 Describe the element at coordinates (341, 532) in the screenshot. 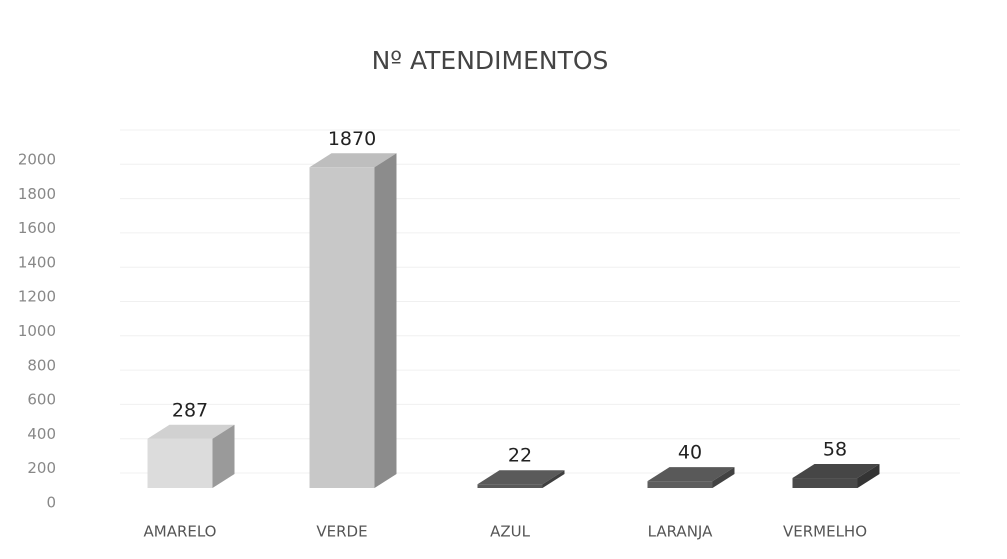

I see `x-tick-label: VERDE` at that location.